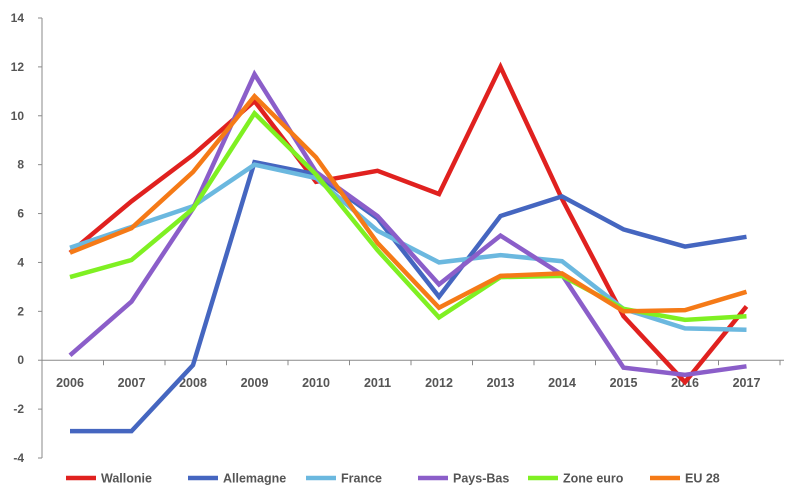 This screenshot has height=500, width=800. What do you see at coordinates (361, 479) in the screenshot?
I see `legend-label: France` at bounding box center [361, 479].